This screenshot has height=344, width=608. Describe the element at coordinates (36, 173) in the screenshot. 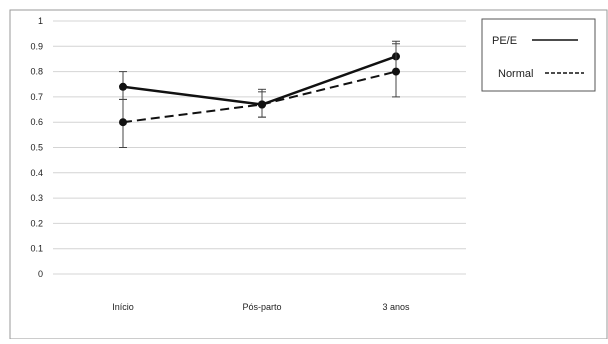

I see `y-tick-label-4: 0.4` at that location.